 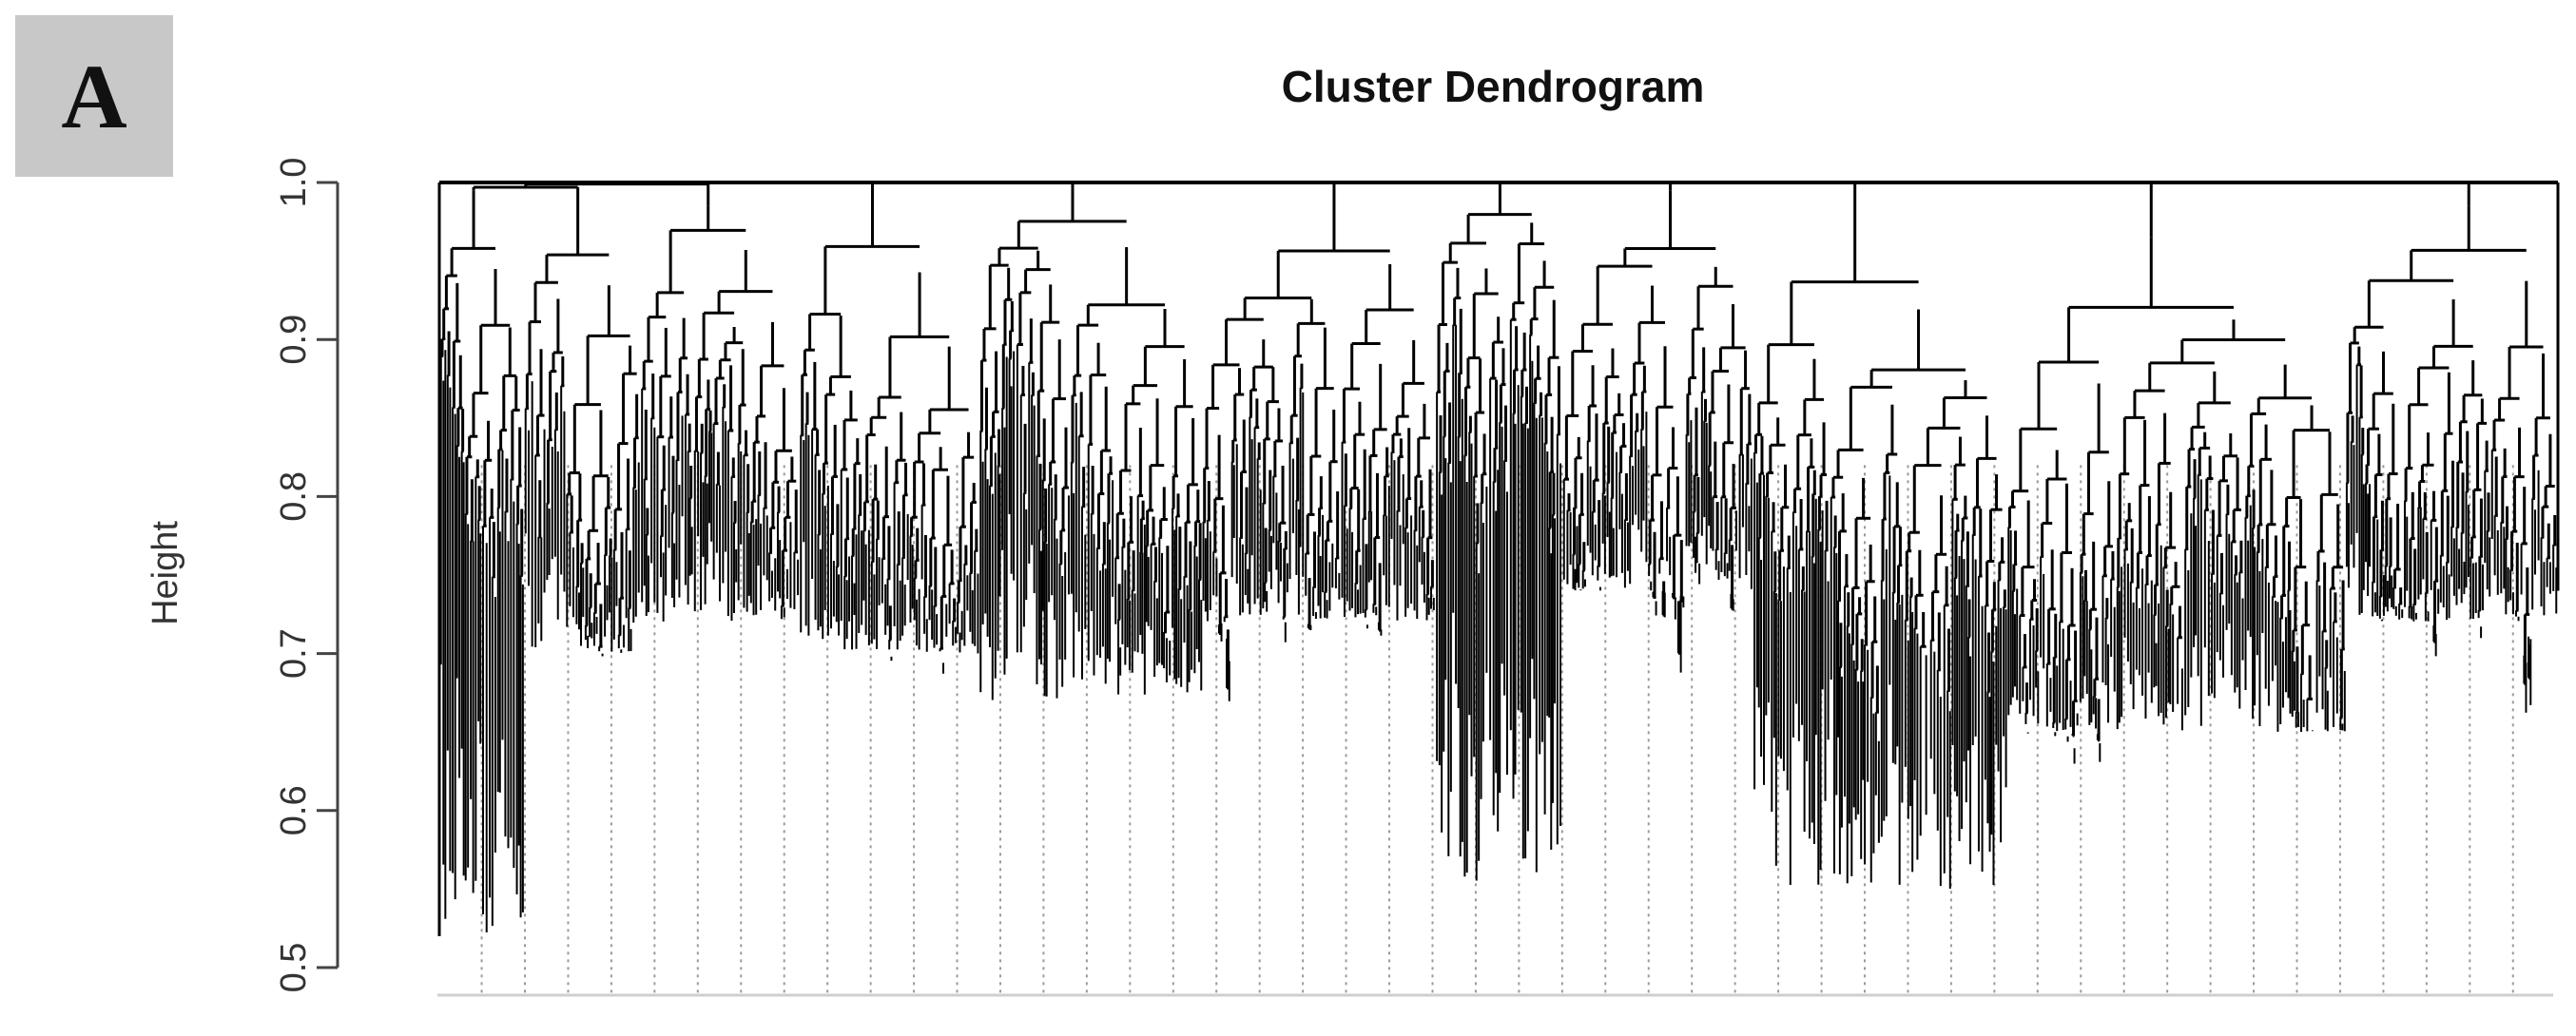 What do you see at coordinates (94, 96) in the screenshot?
I see `panel-label: A` at bounding box center [94, 96].